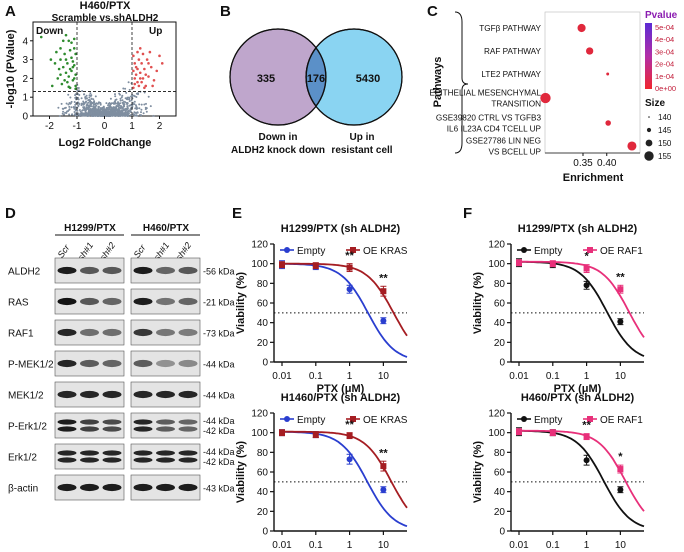 This screenshot has height=552, width=684. I want to click on legend-size-label: 145, so click(665, 130).